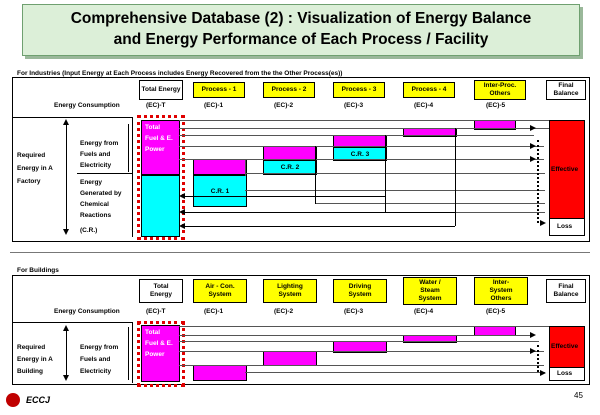 This screenshot has height=415, width=600. Describe the element at coordinates (566, 291) in the screenshot. I see `building-final-balance-header: Final Balance` at that location.